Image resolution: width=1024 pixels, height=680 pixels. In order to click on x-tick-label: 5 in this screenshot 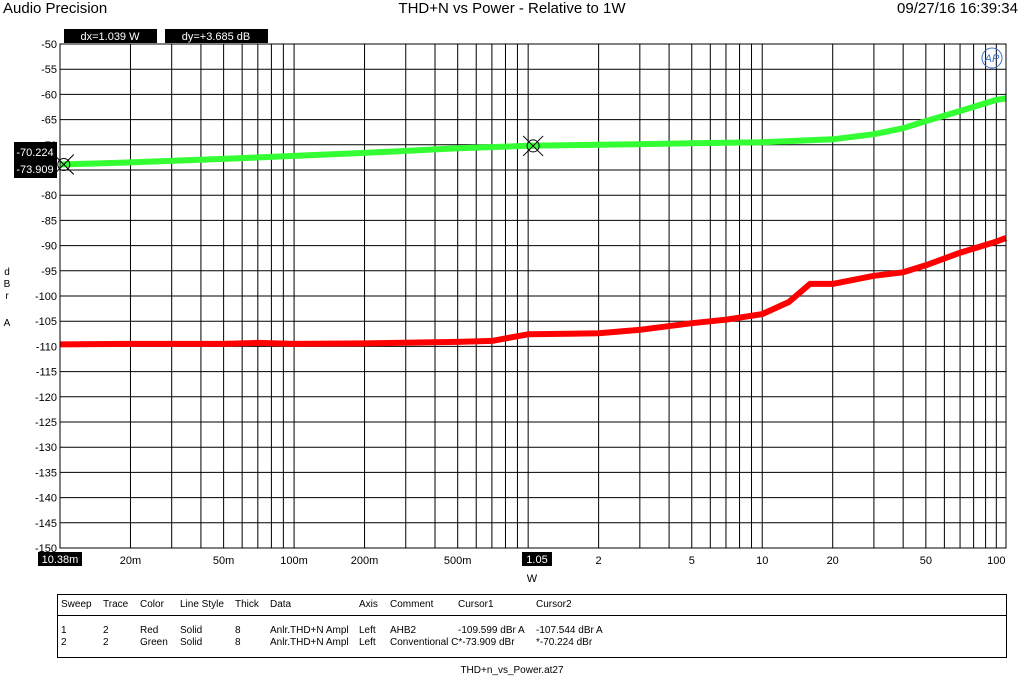, I will do `click(692, 561)`.